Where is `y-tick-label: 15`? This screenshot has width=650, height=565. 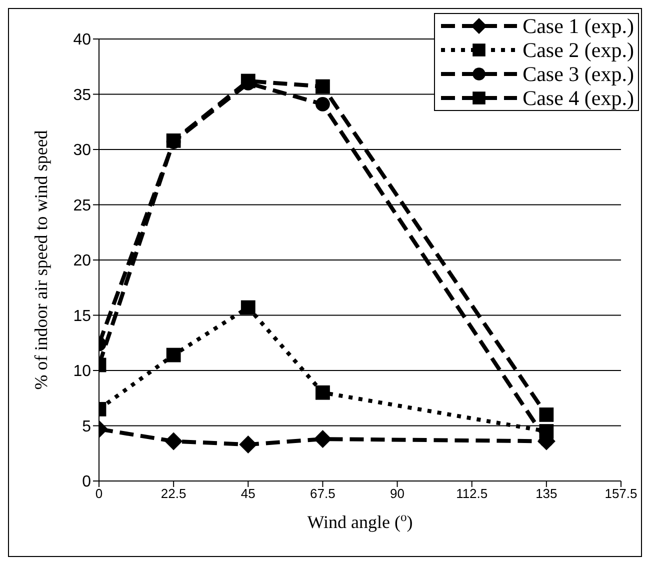
y-tick-label: 15 is located at coordinates (82, 316).